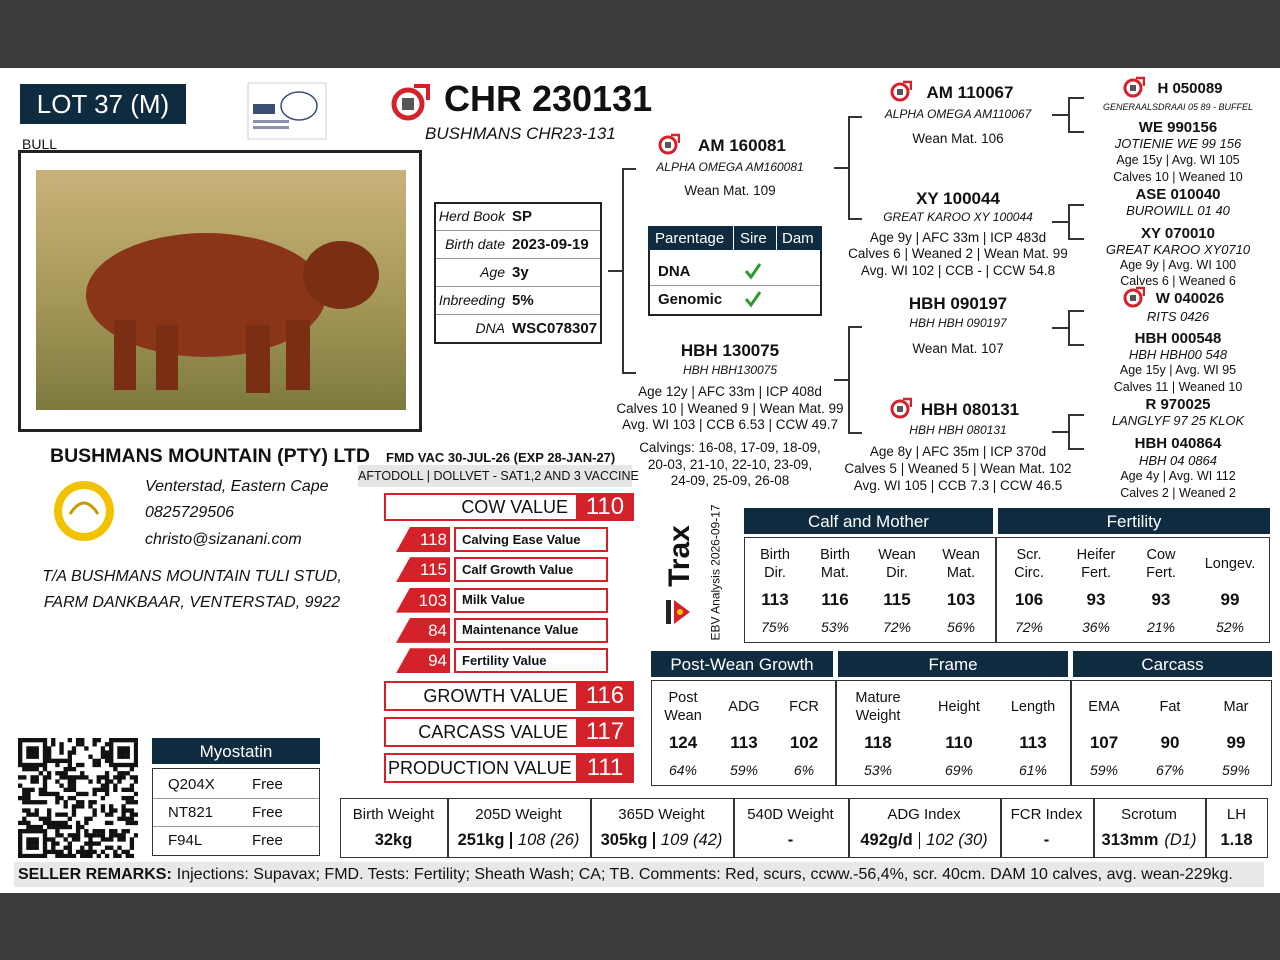 The height and width of the screenshot is (960, 1280). I want to click on weight-value: 32kg, so click(393, 839).